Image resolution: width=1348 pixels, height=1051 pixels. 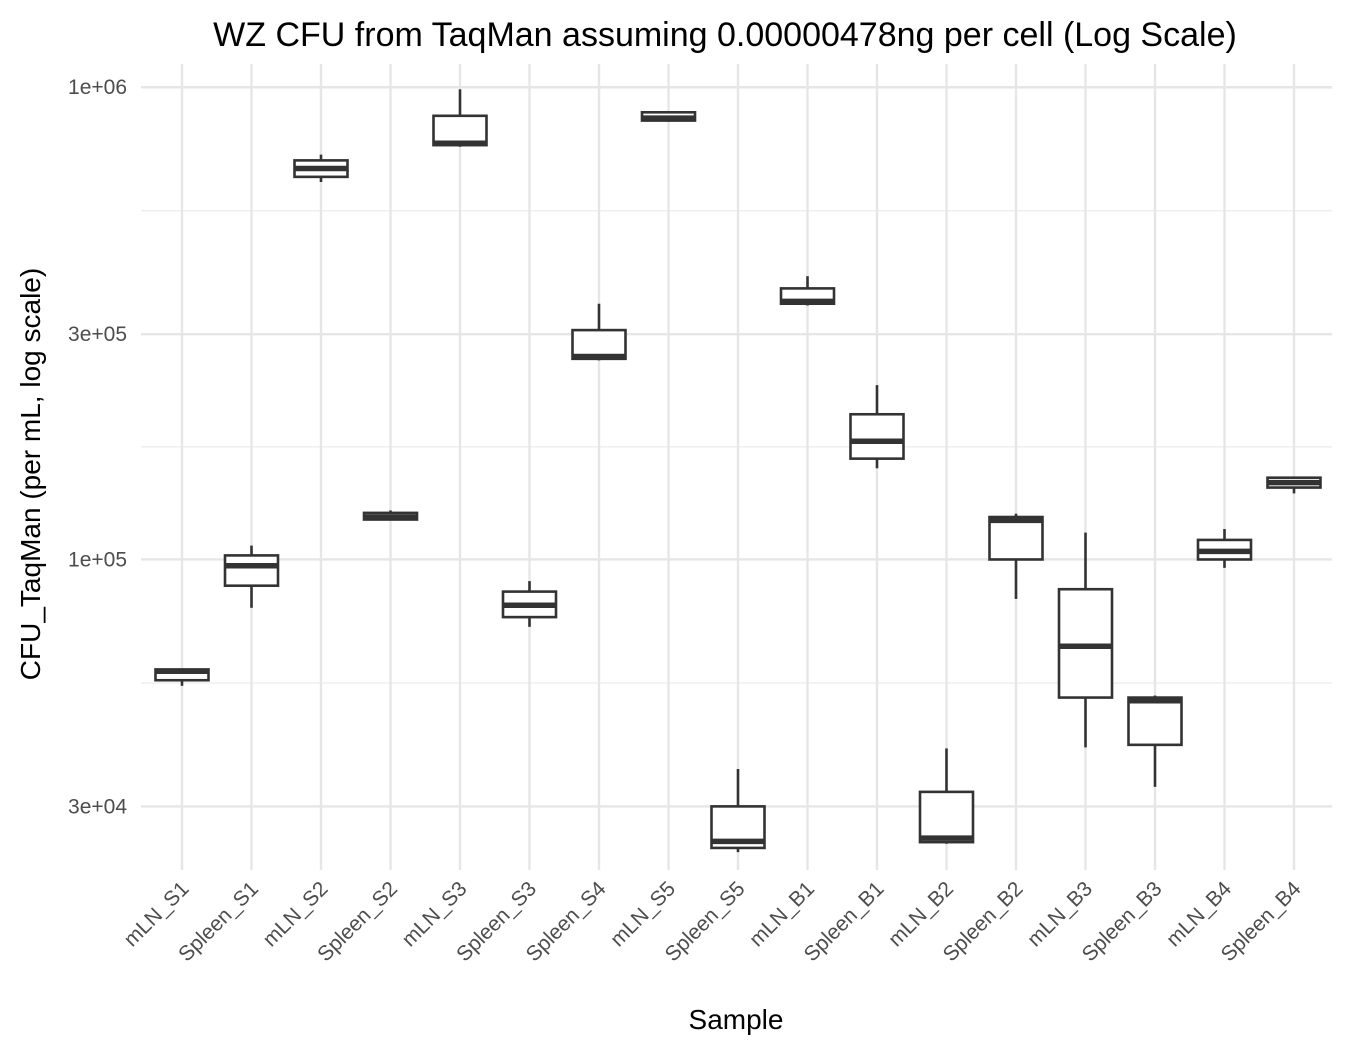 What do you see at coordinates (97, 87) in the screenshot?
I see `y-tick-label: 1e+06` at bounding box center [97, 87].